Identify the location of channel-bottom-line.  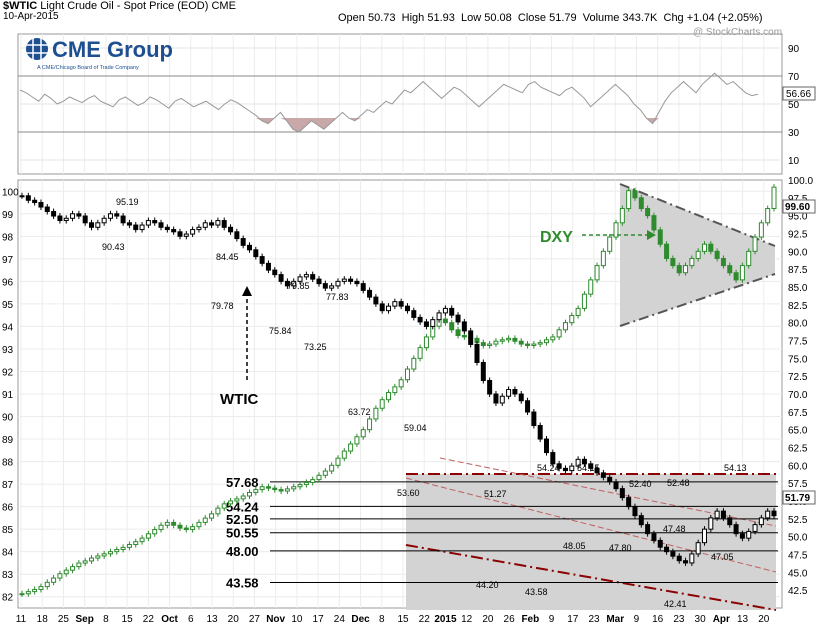
(591, 577).